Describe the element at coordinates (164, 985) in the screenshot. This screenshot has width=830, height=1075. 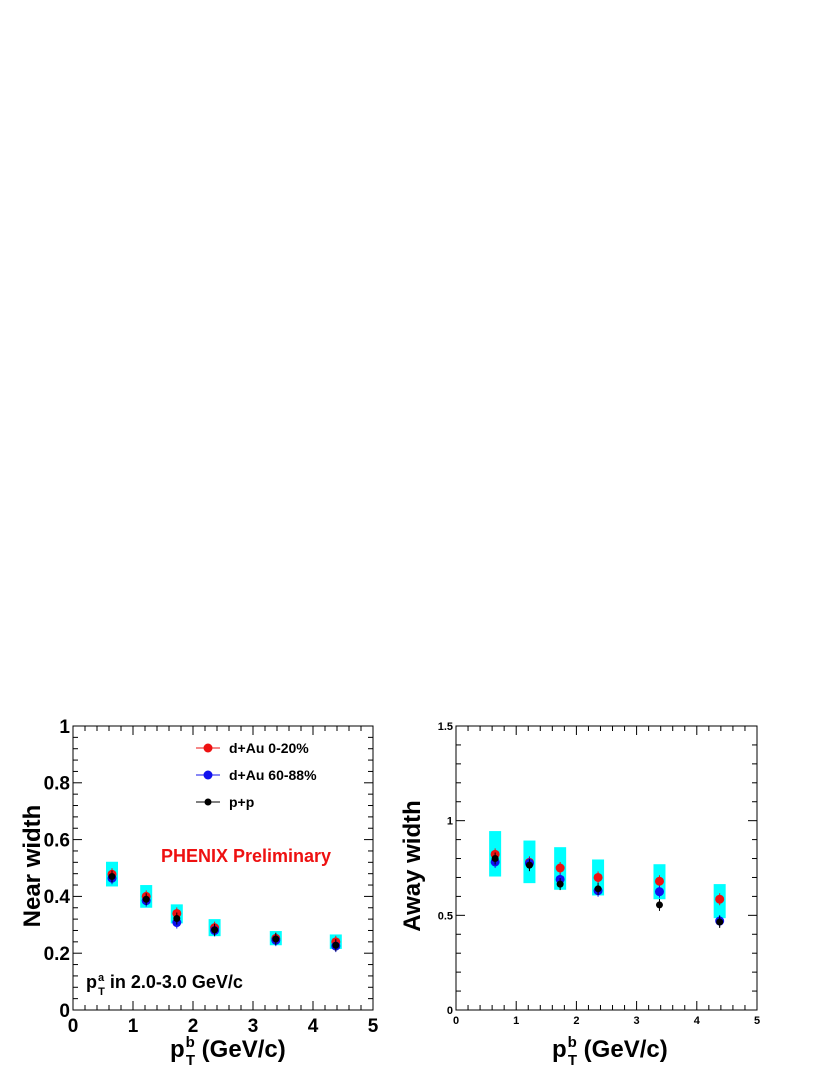
I see `pt-range-label: pa T in 2.0-3.0 GeV/c` at that location.